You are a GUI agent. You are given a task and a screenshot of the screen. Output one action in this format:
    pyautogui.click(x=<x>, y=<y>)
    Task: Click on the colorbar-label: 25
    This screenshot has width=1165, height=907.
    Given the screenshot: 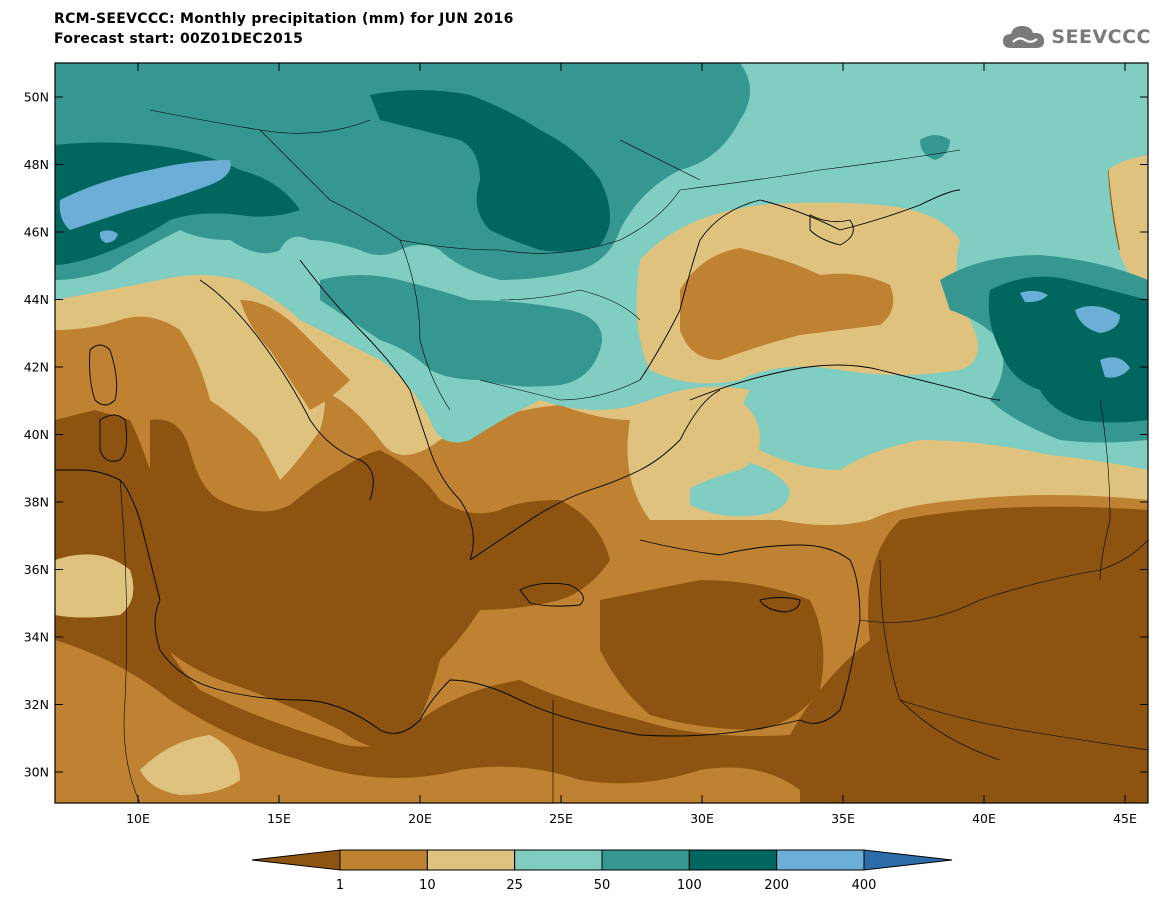 What is the action you would take?
    pyautogui.click(x=514, y=885)
    